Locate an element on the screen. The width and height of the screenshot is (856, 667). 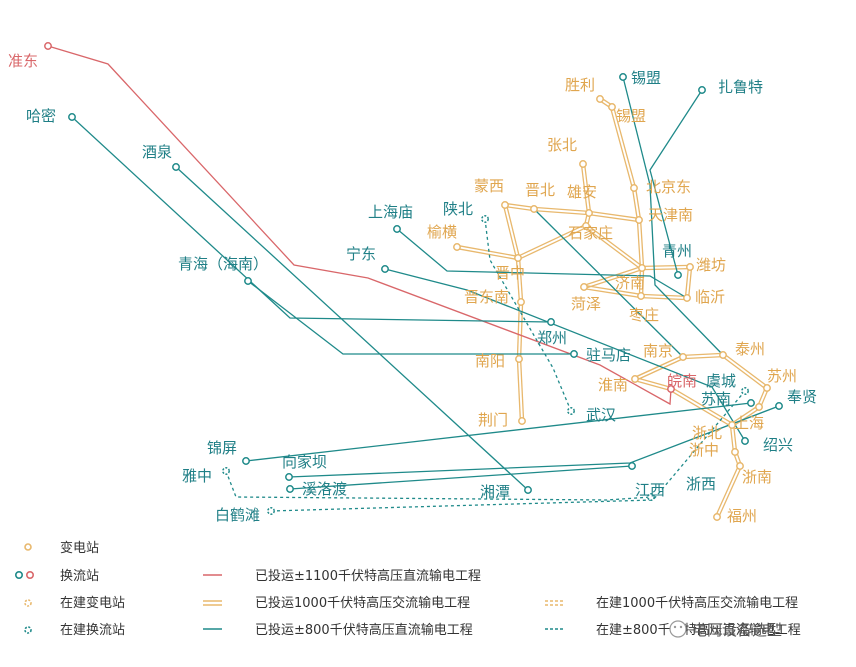
station-node-shanbei is located at coordinates (485, 219).